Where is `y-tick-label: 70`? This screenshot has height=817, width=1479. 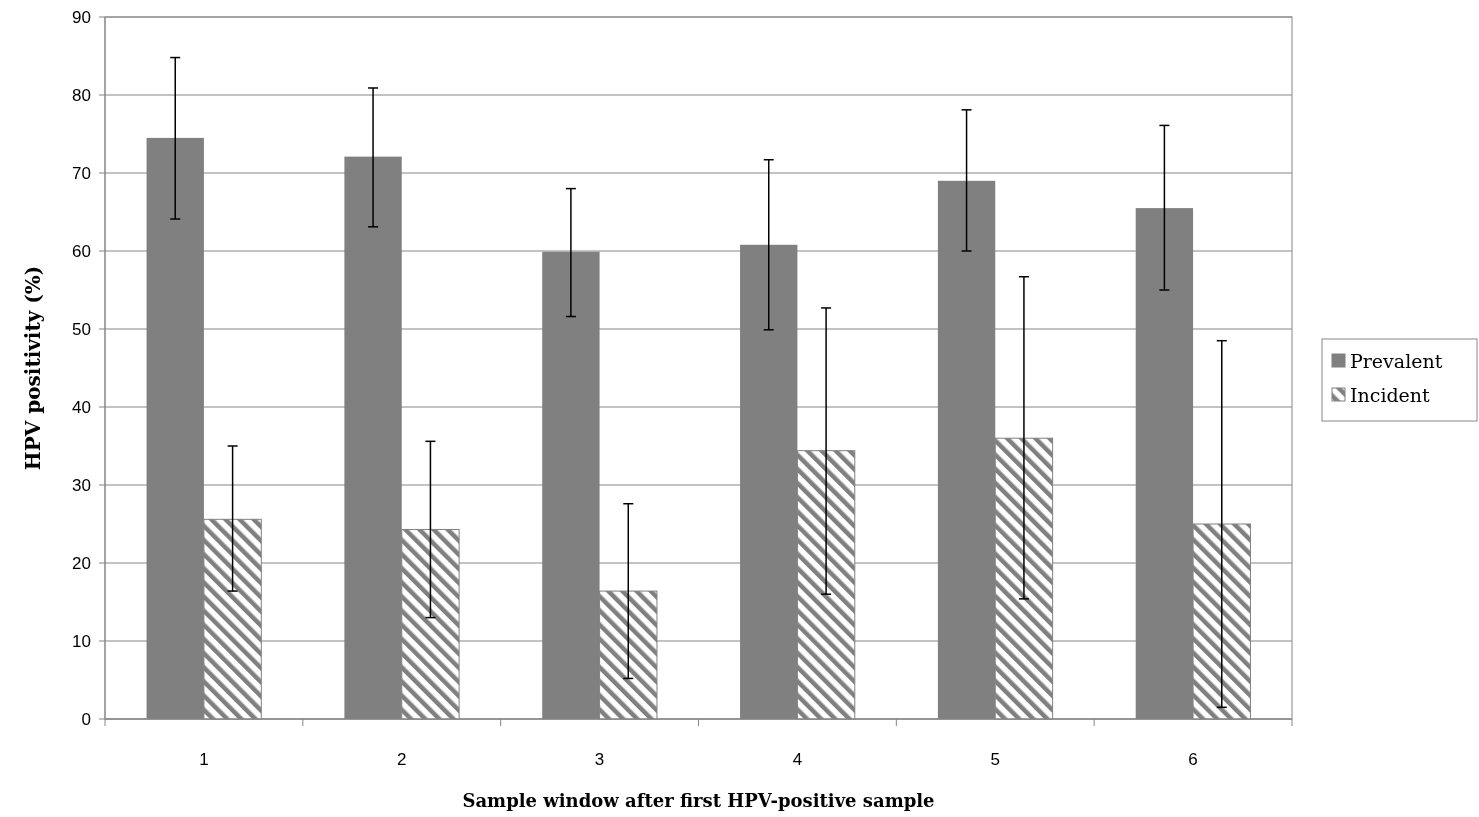 y-tick-label: 70 is located at coordinates (81, 173).